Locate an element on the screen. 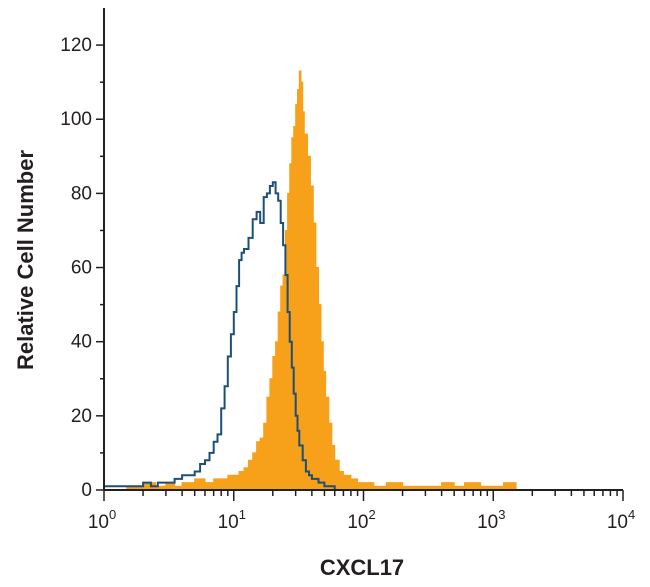 The width and height of the screenshot is (650, 587). x-axis: 10⁰ 10¹ 10² 10³ 10⁴ is located at coordinates (361, 511).